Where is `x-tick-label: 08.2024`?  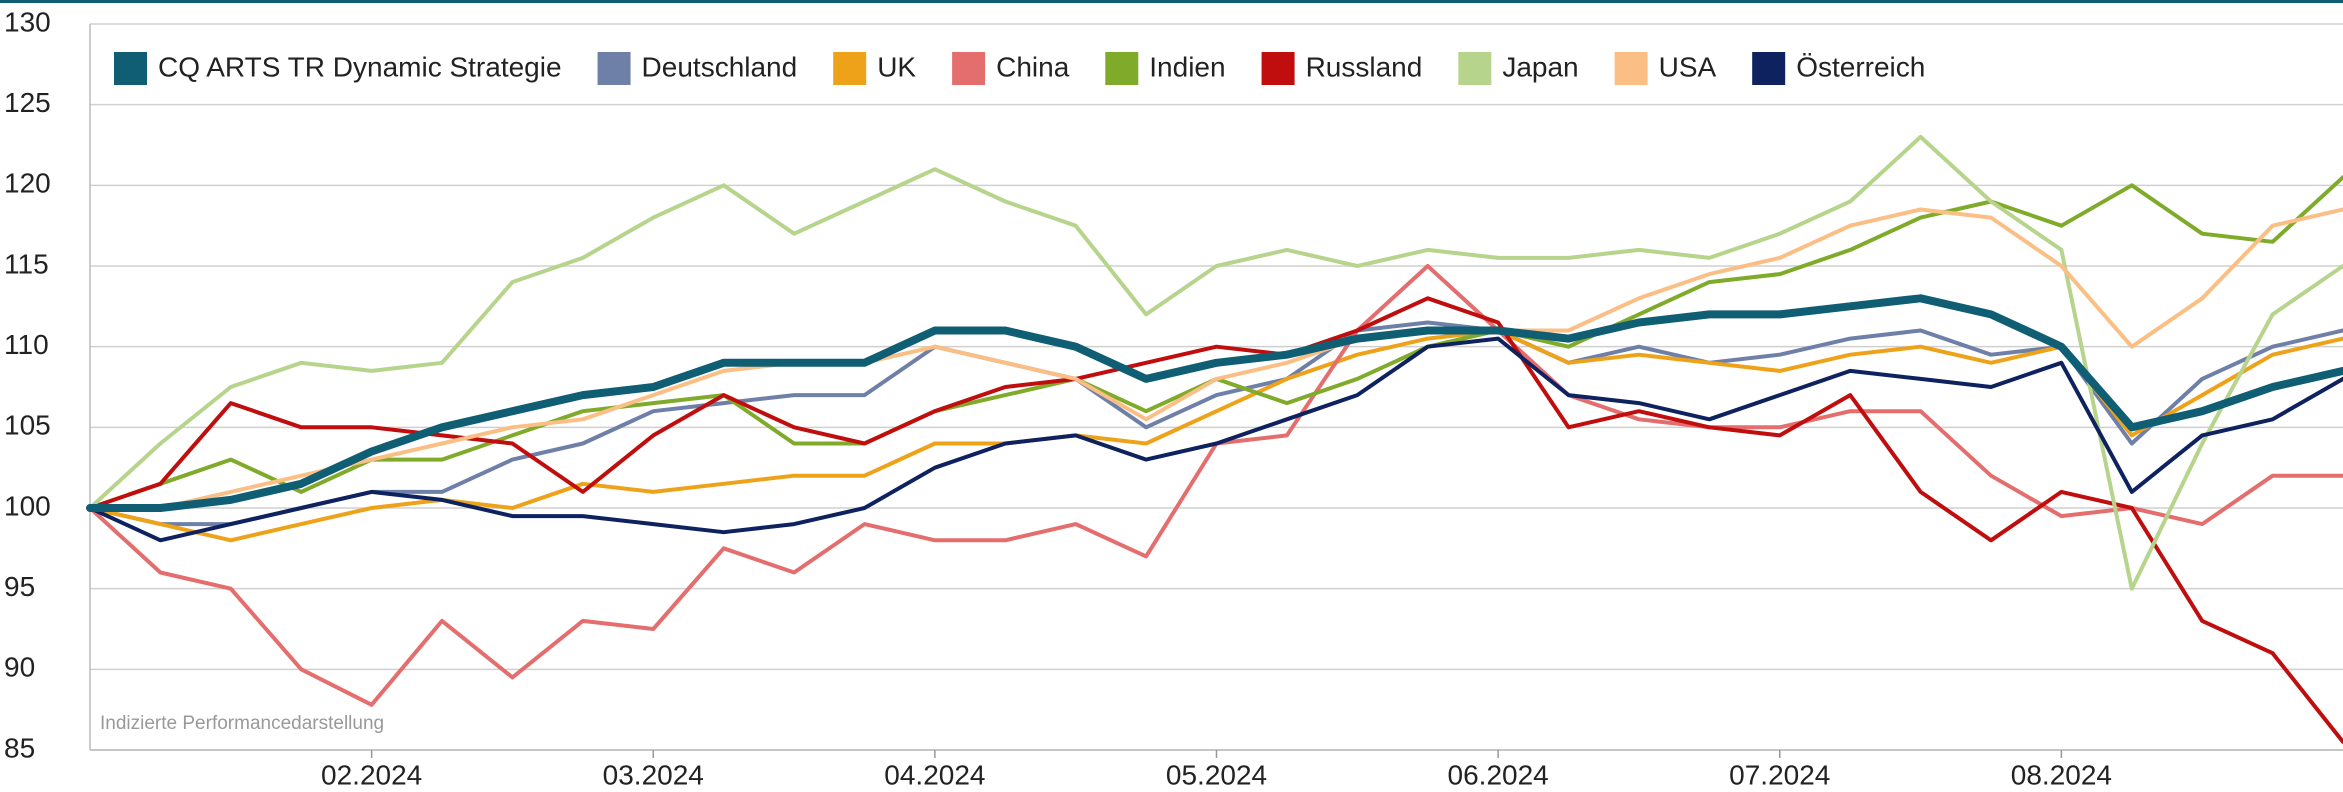
x-tick-label: 08.2024 is located at coordinates (2061, 774).